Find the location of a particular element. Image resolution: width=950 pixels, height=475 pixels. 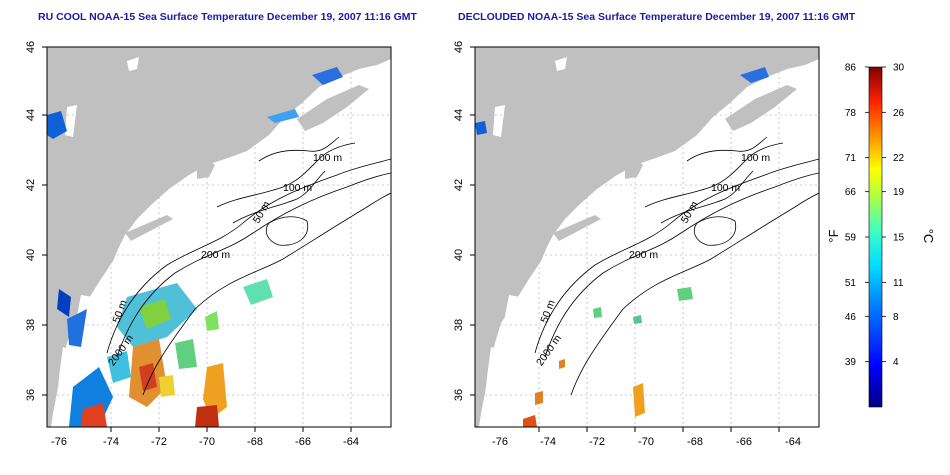

celsius-tick-label: 15 is located at coordinates (899, 238).